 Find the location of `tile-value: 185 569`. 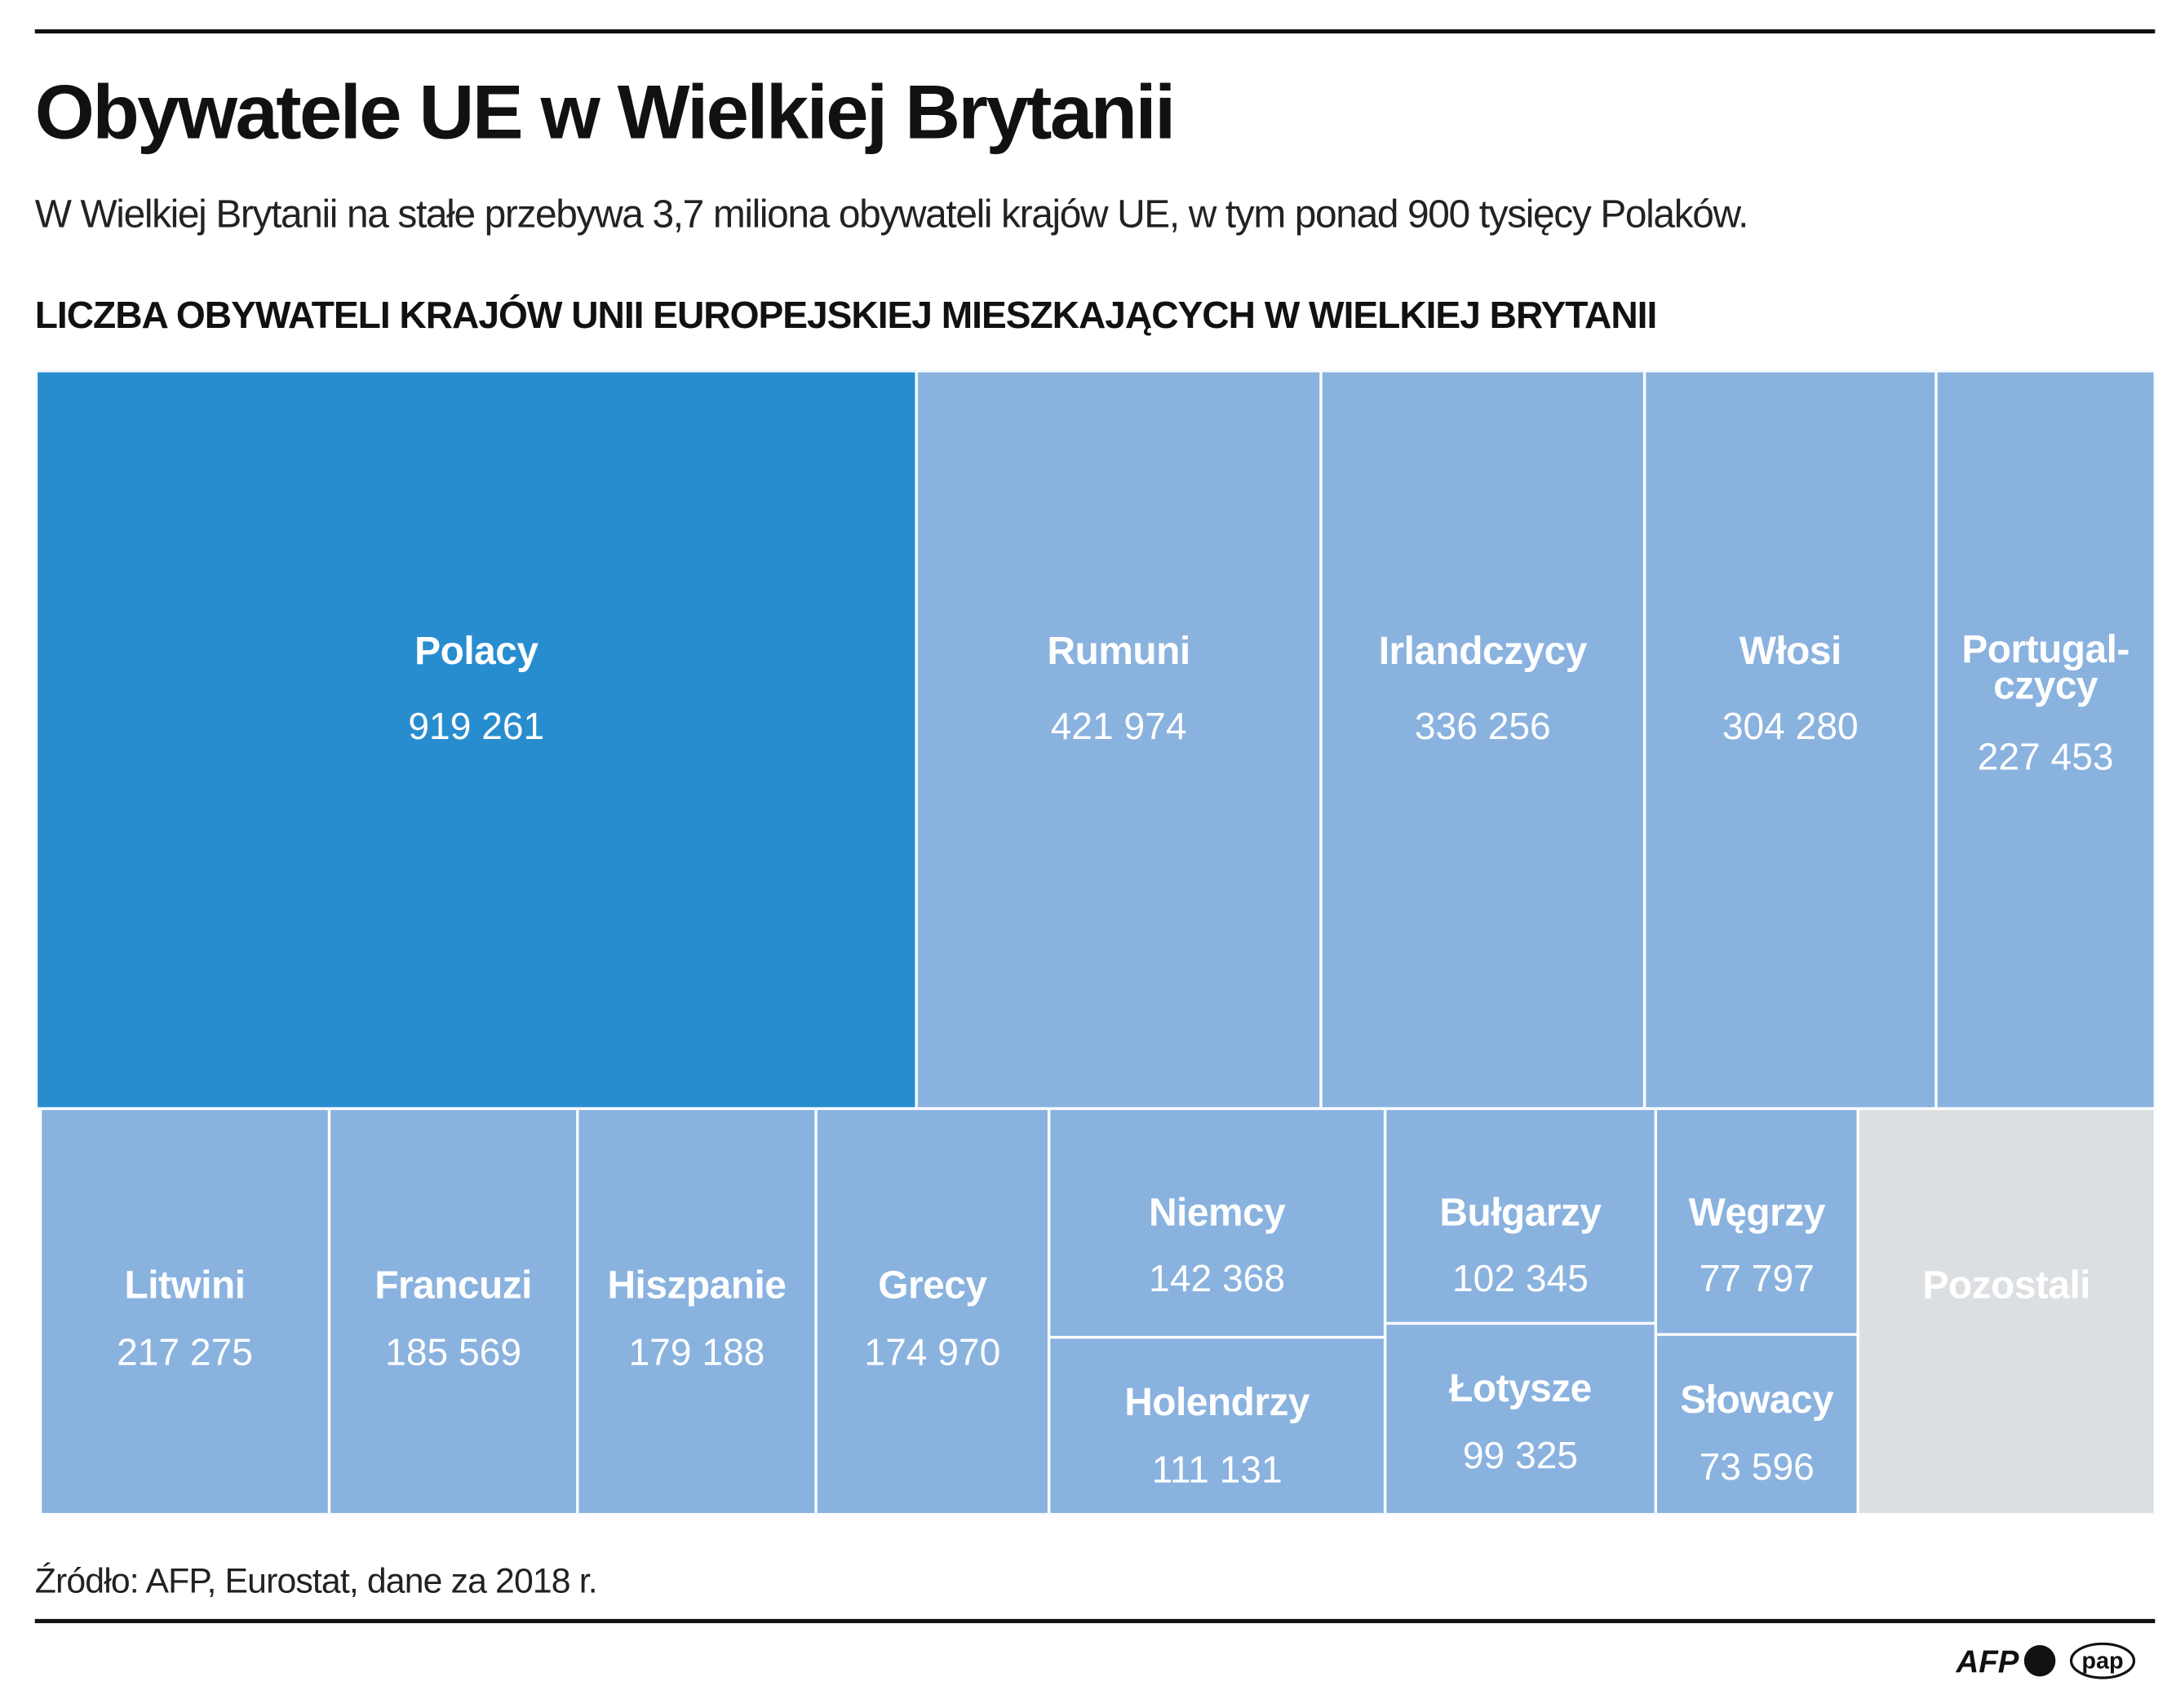

tile-value: 185 569 is located at coordinates (453, 1352).